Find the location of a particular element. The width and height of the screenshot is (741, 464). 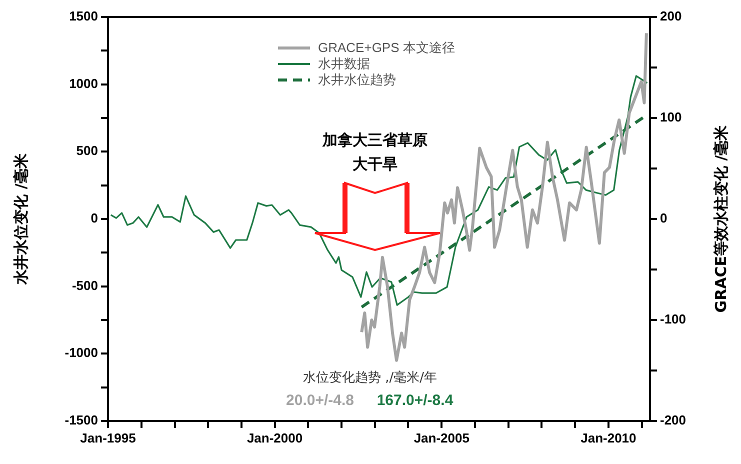

x-tick-label: Jan-2000 is located at coordinates (274, 438).